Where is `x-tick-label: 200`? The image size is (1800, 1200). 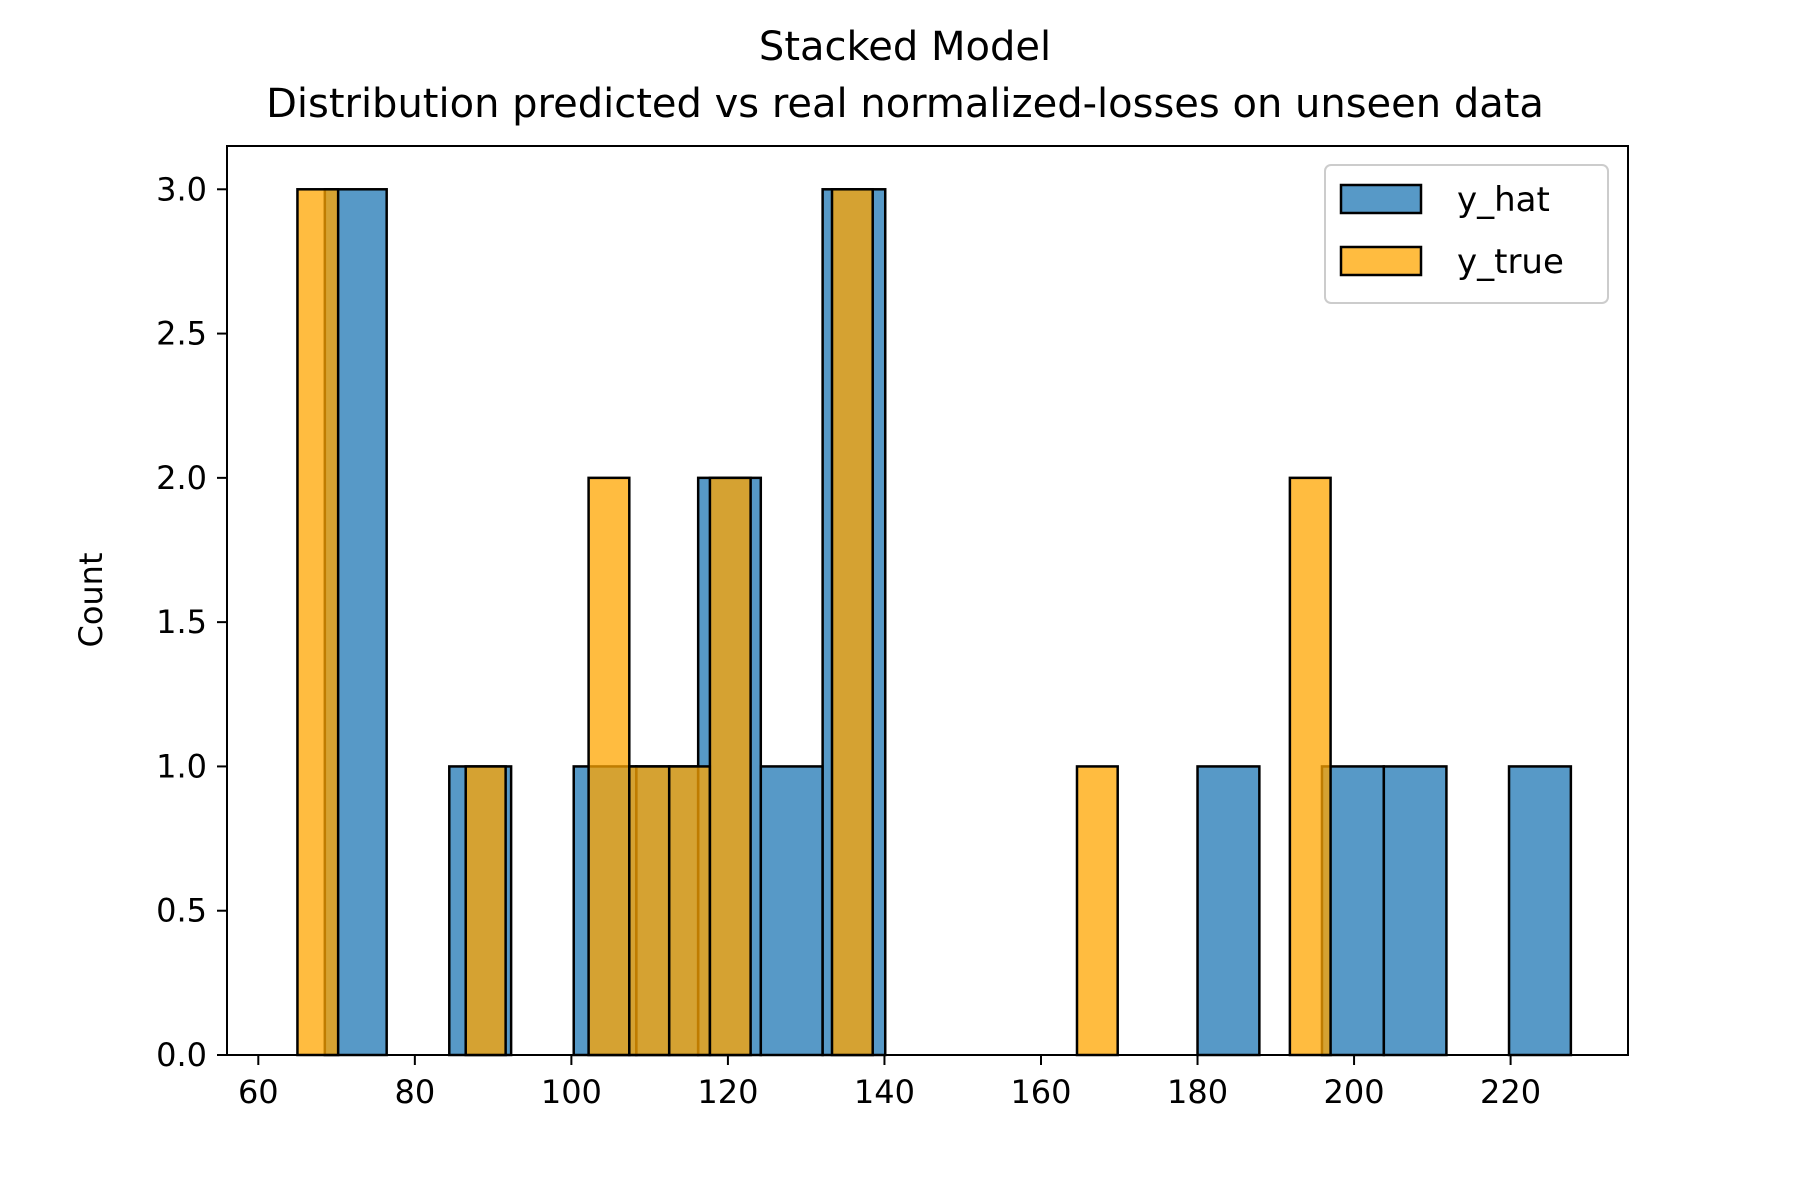
x-tick-label: 200 is located at coordinates (1354, 1092).